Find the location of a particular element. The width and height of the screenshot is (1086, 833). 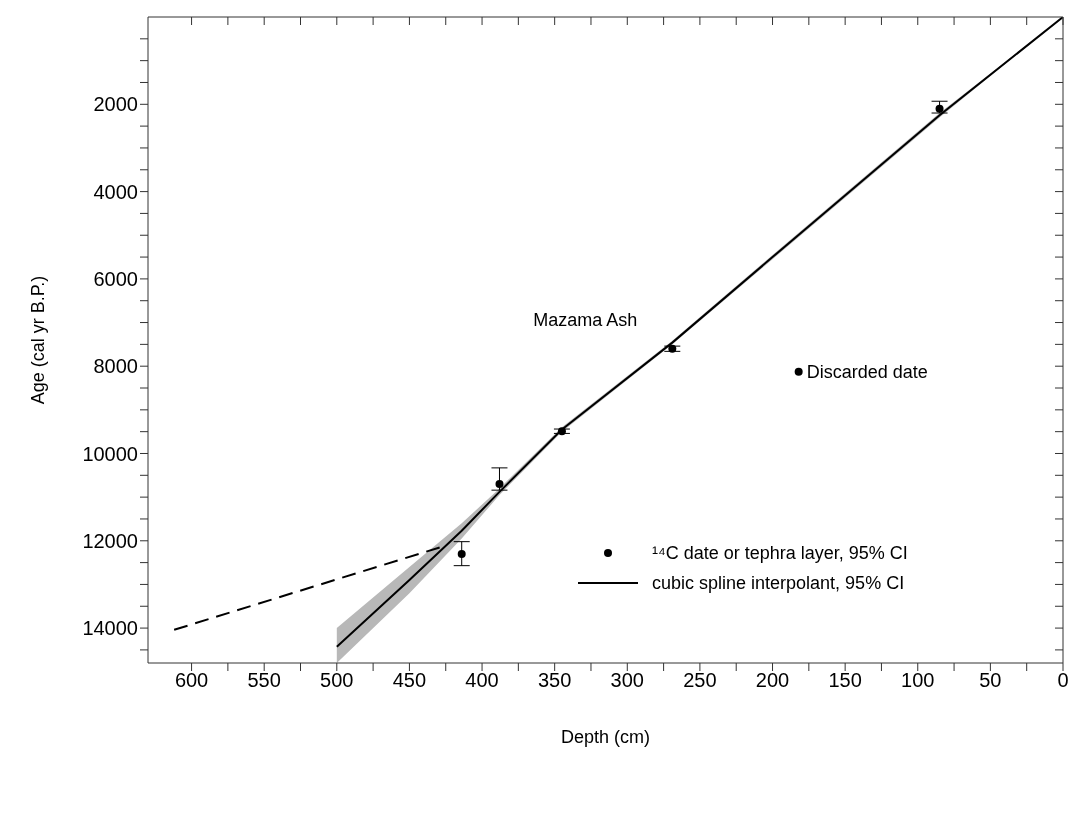

x-tick-label: 600 is located at coordinates (191, 680).